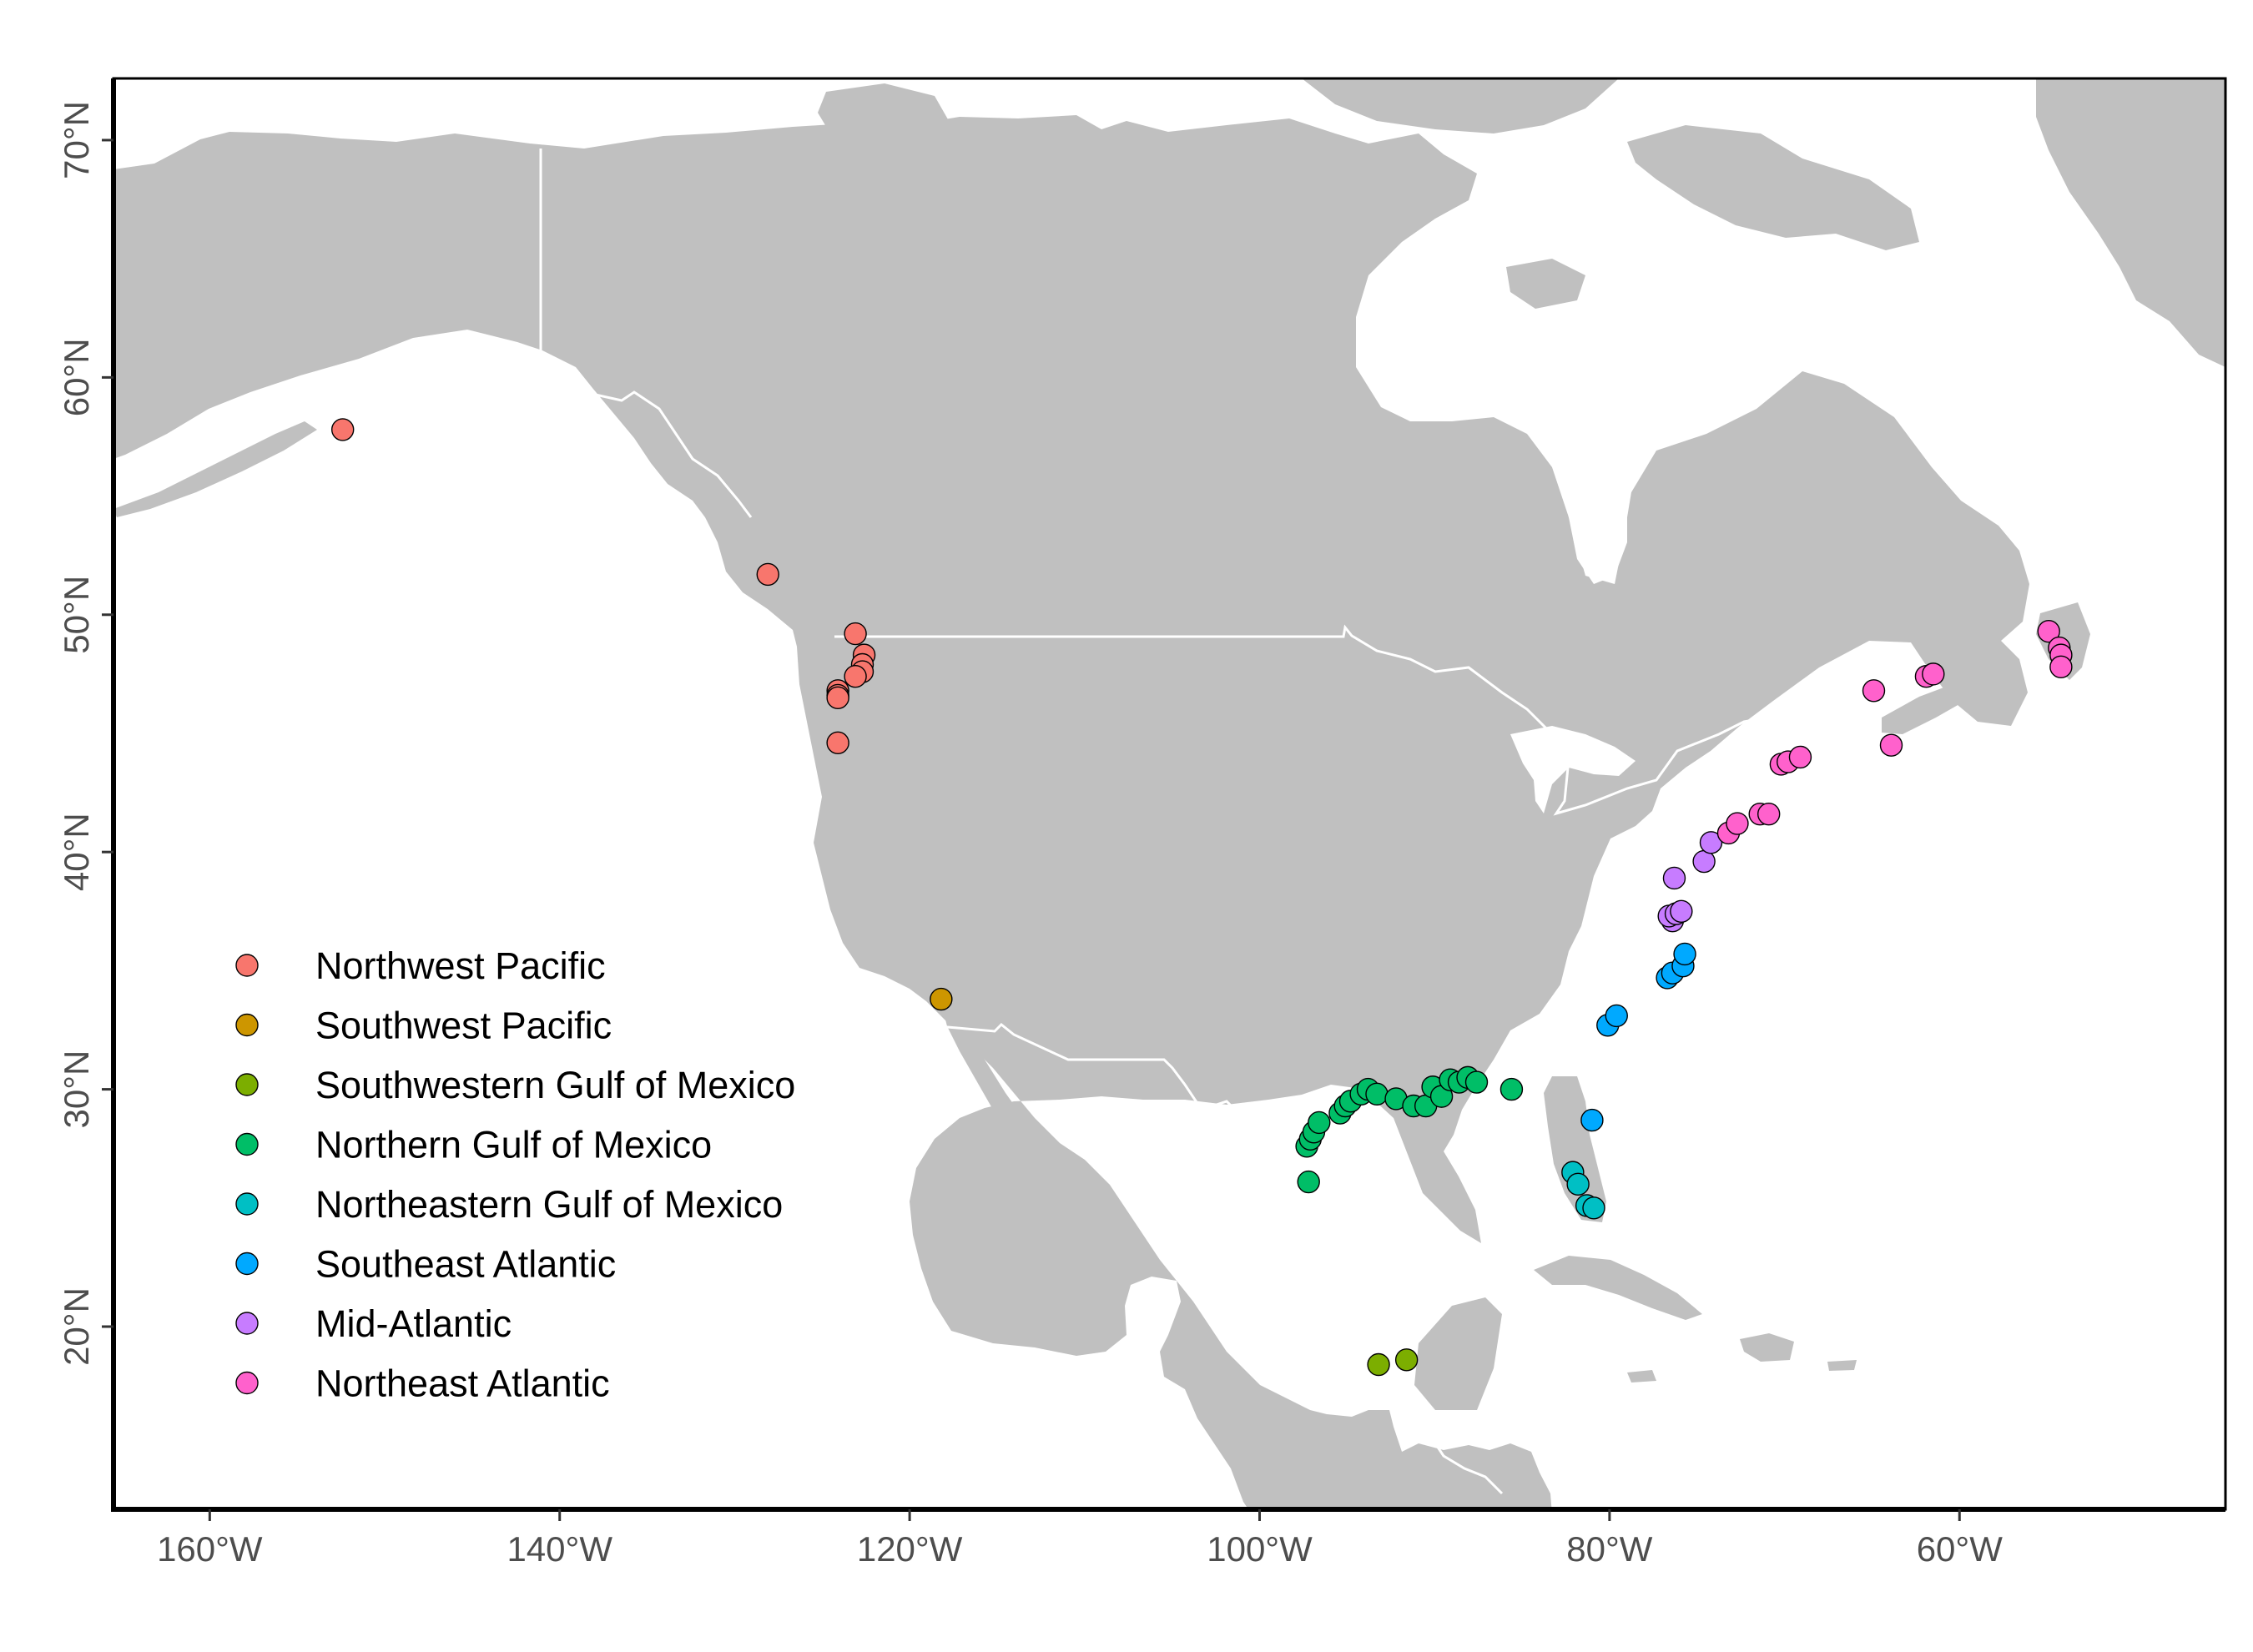 This screenshot has width=2253, height=1652. What do you see at coordinates (513, 1145) in the screenshot?
I see `legend-label: Northern Gulf of Mexico` at bounding box center [513, 1145].